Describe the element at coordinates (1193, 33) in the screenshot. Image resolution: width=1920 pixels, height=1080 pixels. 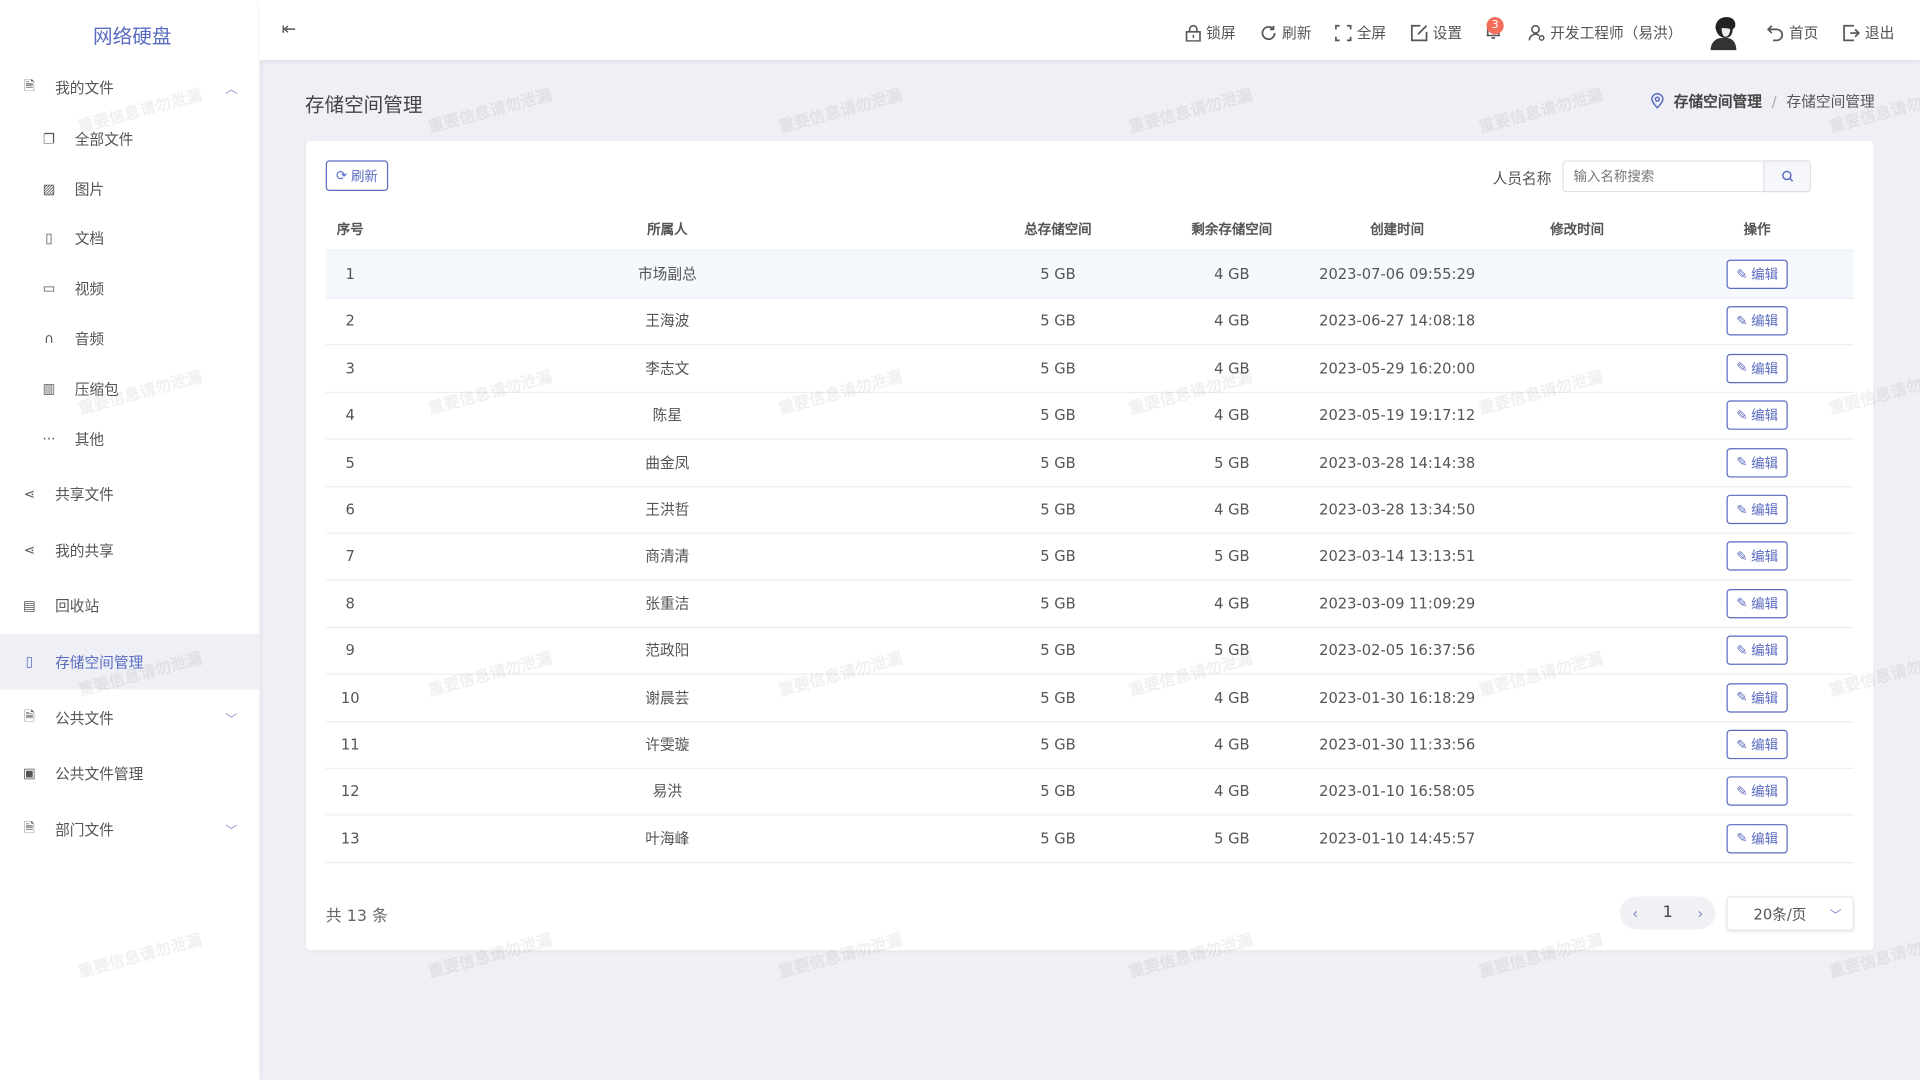
I see `lock-icon` at that location.